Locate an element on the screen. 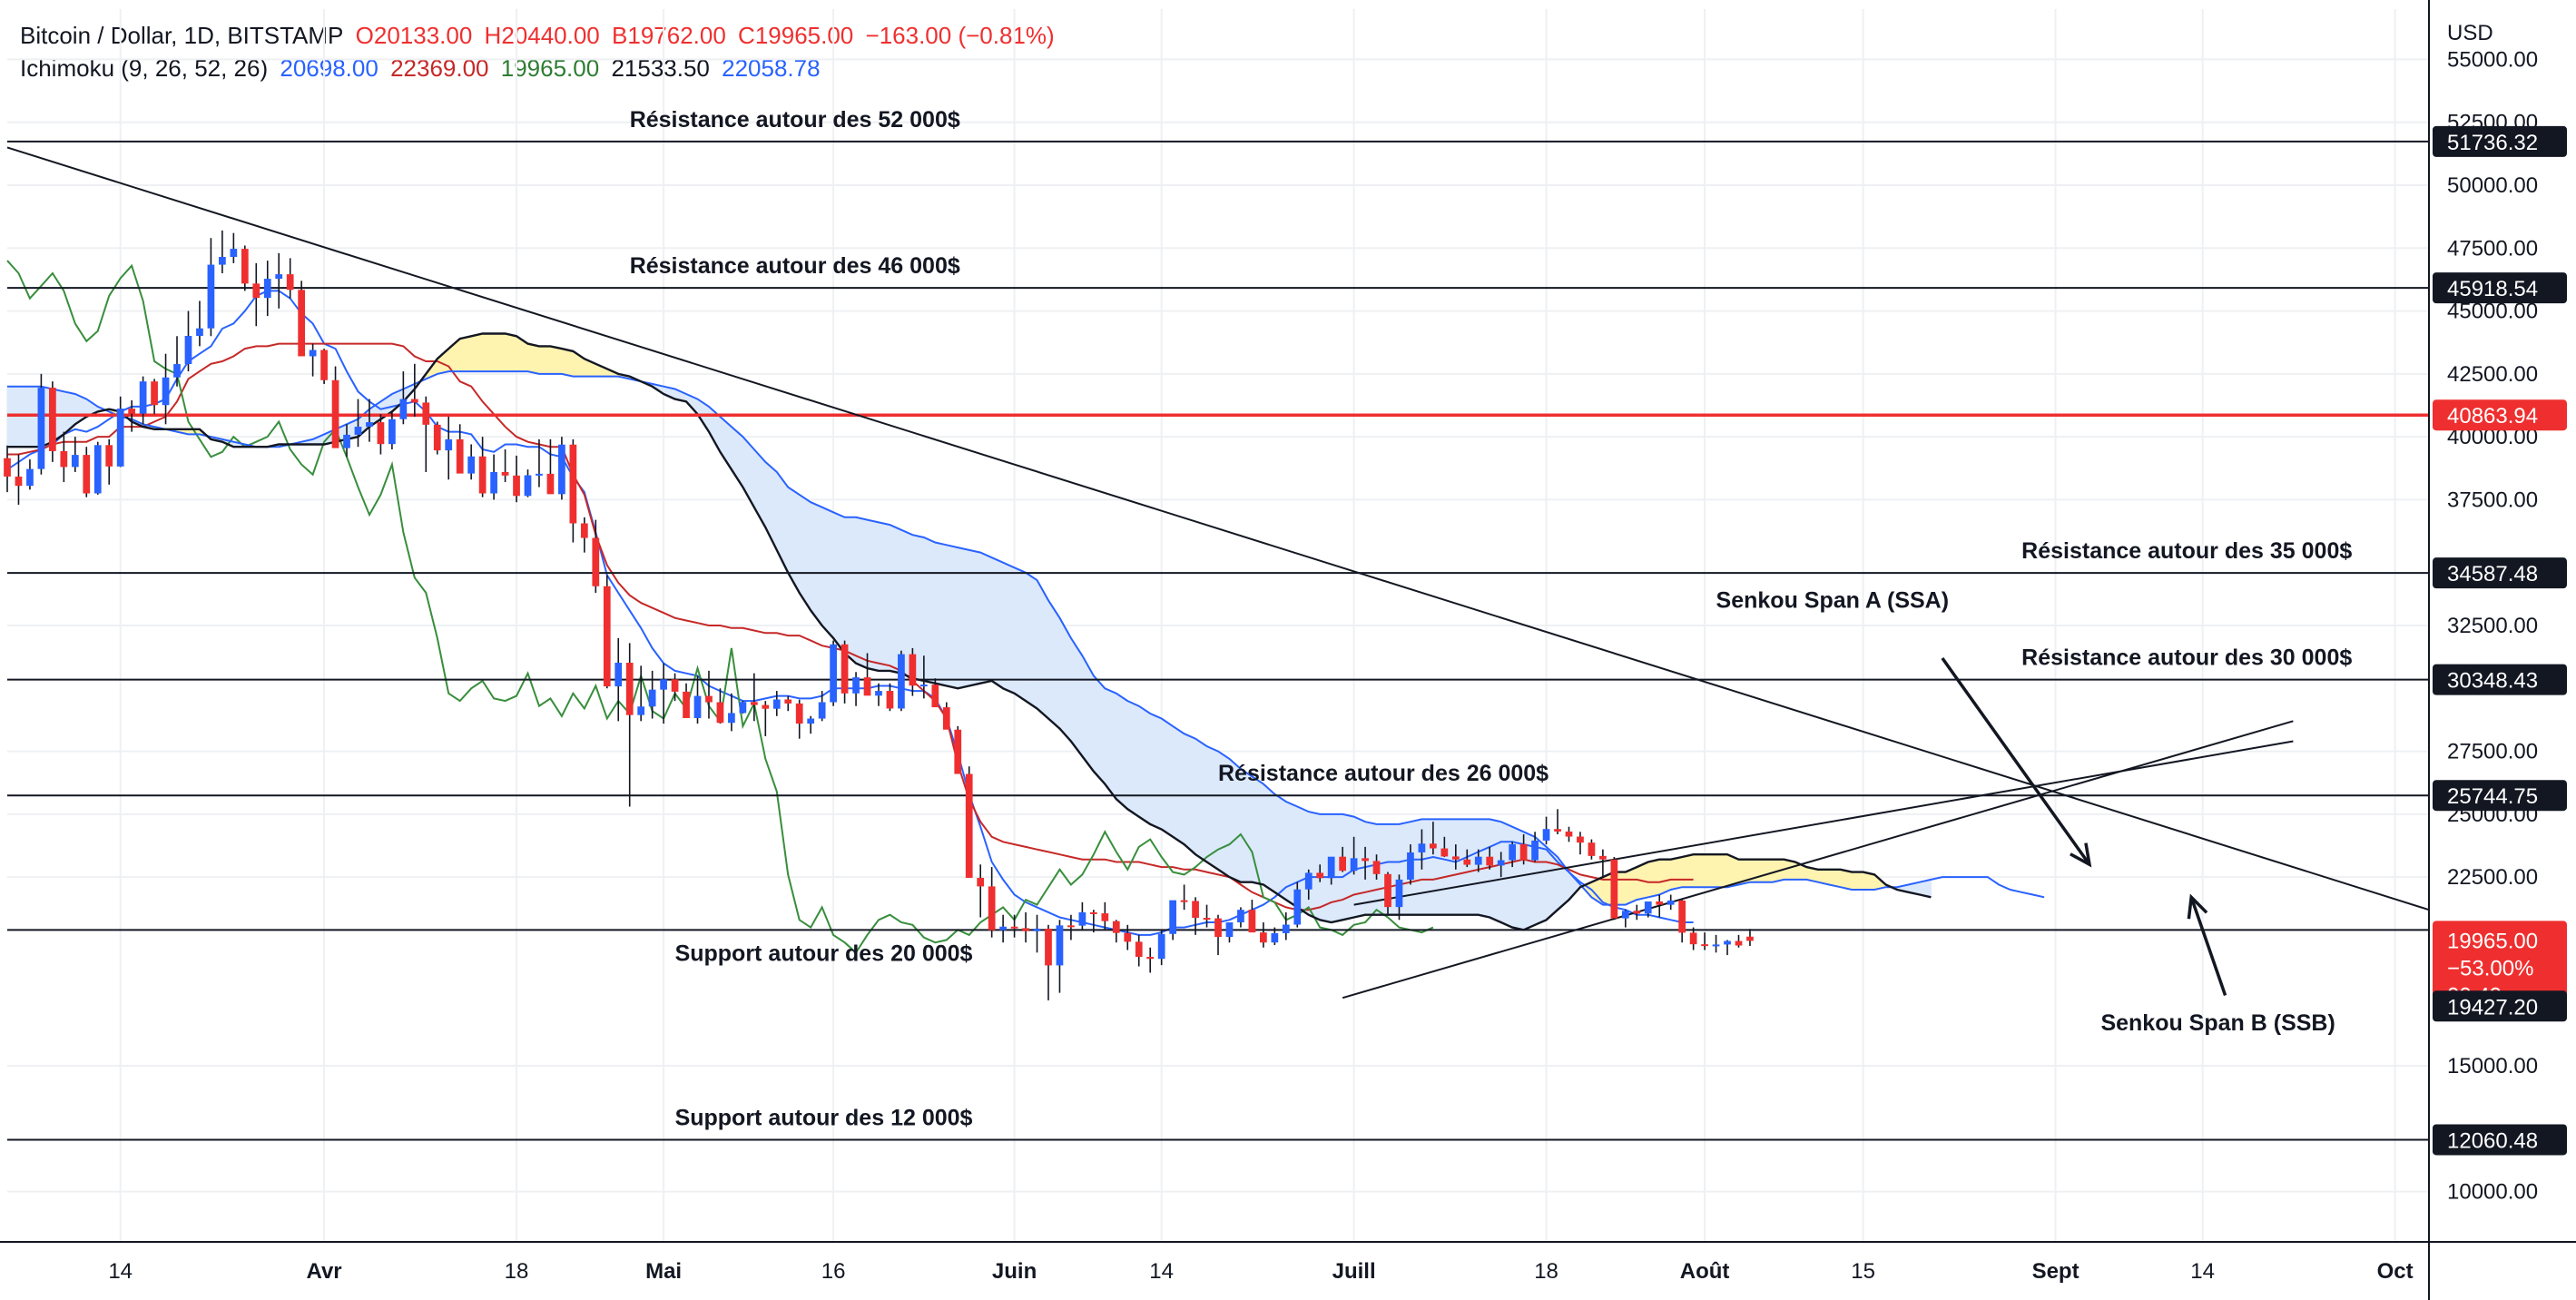  open-value: O20133.00 is located at coordinates (414, 35).